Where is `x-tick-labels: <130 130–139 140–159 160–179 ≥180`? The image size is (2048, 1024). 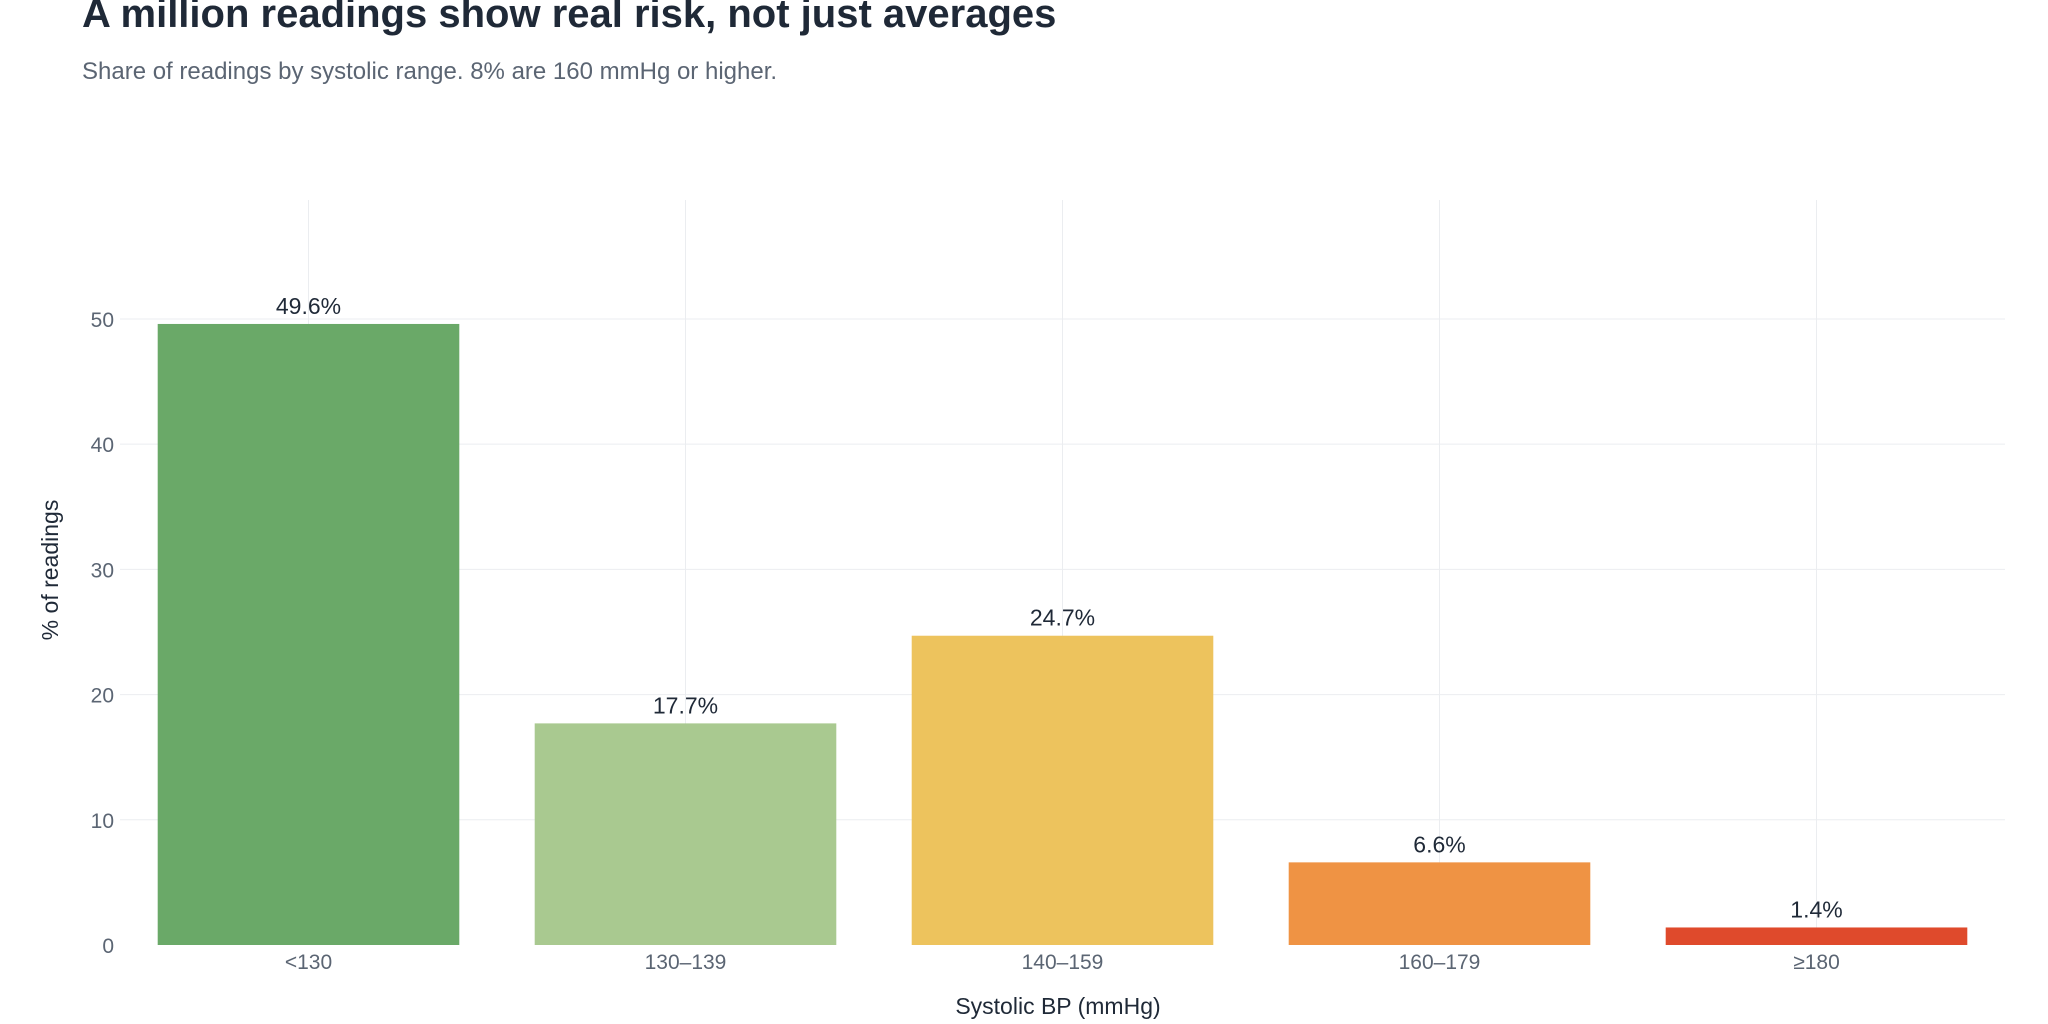 x-tick-labels: <130 130–139 140–159 160–179 ≥180 is located at coordinates (1062, 962).